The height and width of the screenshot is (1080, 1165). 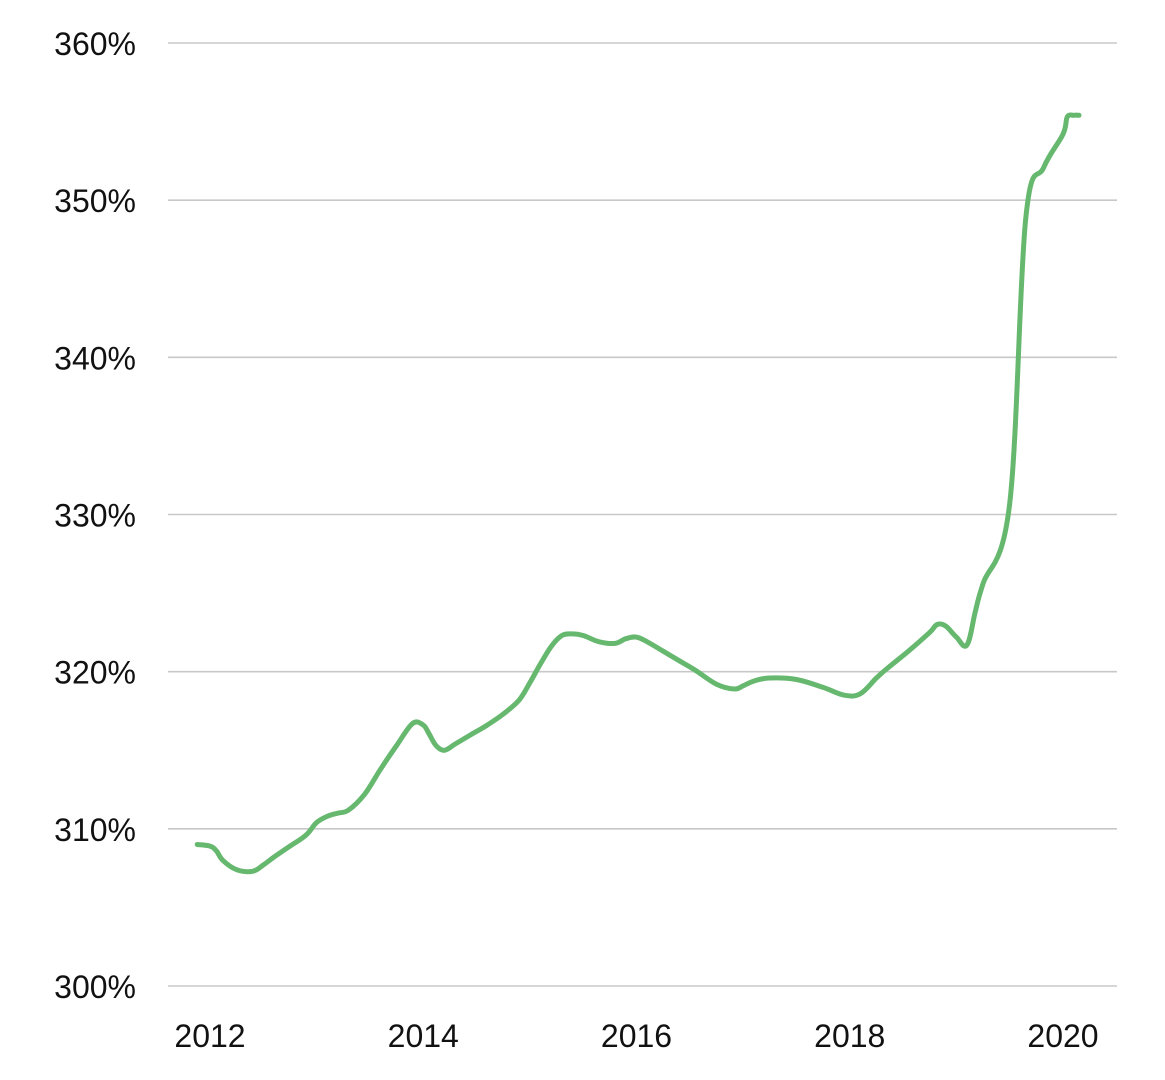 What do you see at coordinates (1062, 1036) in the screenshot?
I see `x-tick-label: 2020` at bounding box center [1062, 1036].